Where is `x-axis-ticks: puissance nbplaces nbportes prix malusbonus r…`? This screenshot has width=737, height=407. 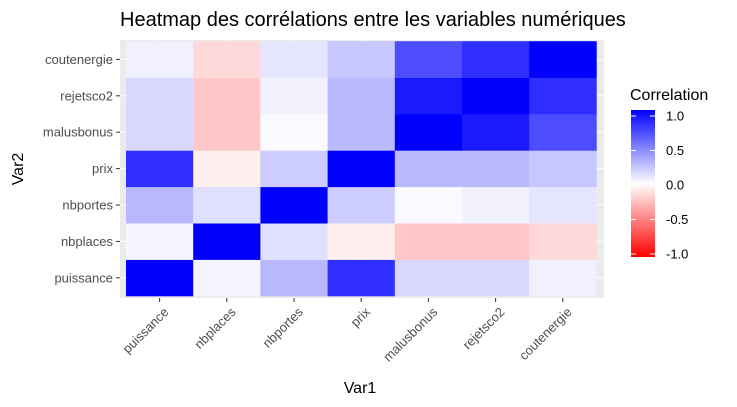
x-axis-ticks: puissance nbplaces nbportes prix malusbonus r… is located at coordinates (347, 331).